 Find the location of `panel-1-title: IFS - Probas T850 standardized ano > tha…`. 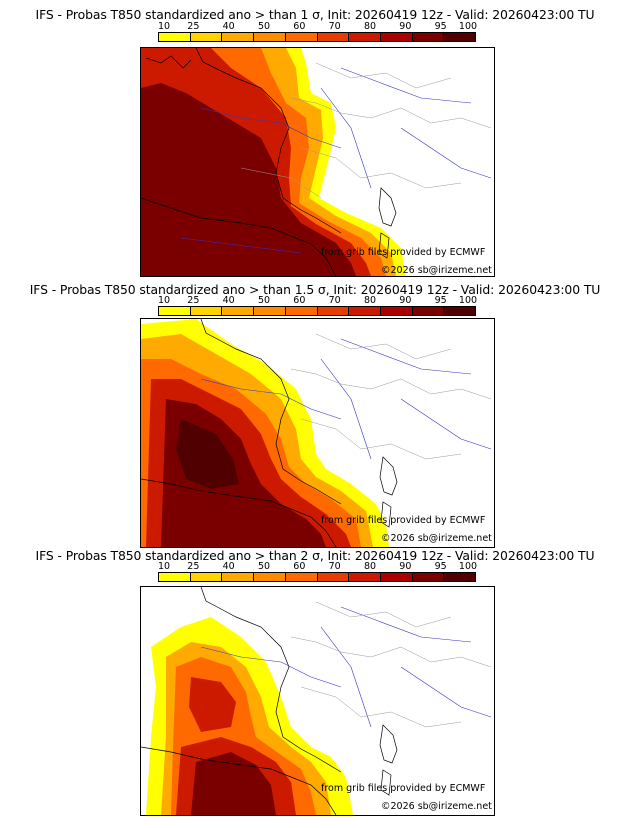

panel-1-title: IFS - Probas T850 standardized ano > tha… is located at coordinates (315, 14).